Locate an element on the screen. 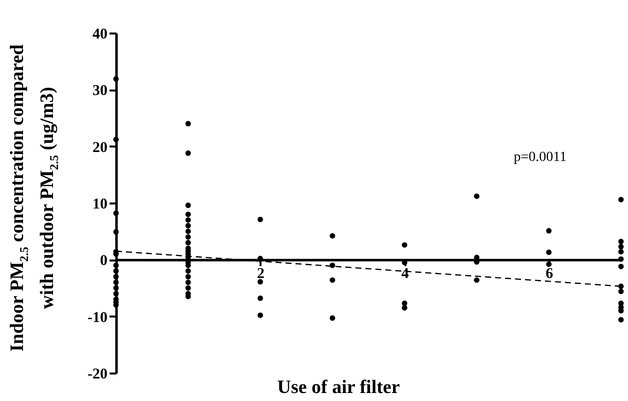 Image resolution: width=628 pixels, height=401 pixels. y-tick-label: 10 is located at coordinates (100, 204).